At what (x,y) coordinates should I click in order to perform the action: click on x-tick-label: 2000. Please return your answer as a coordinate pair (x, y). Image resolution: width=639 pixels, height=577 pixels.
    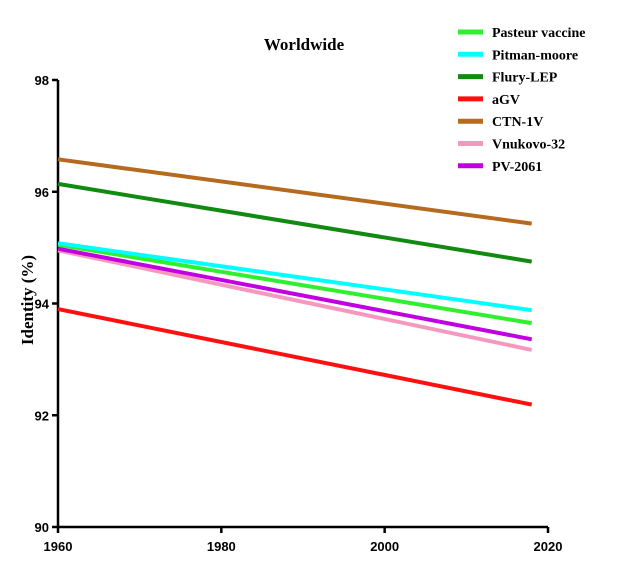
    Looking at the image, I should click on (384, 546).